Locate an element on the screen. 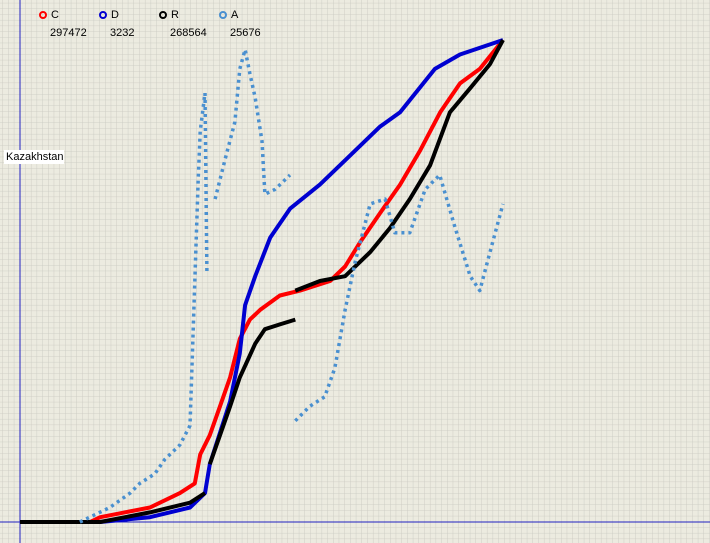 The image size is (710, 543). legend-value: 268564 is located at coordinates (188, 33).